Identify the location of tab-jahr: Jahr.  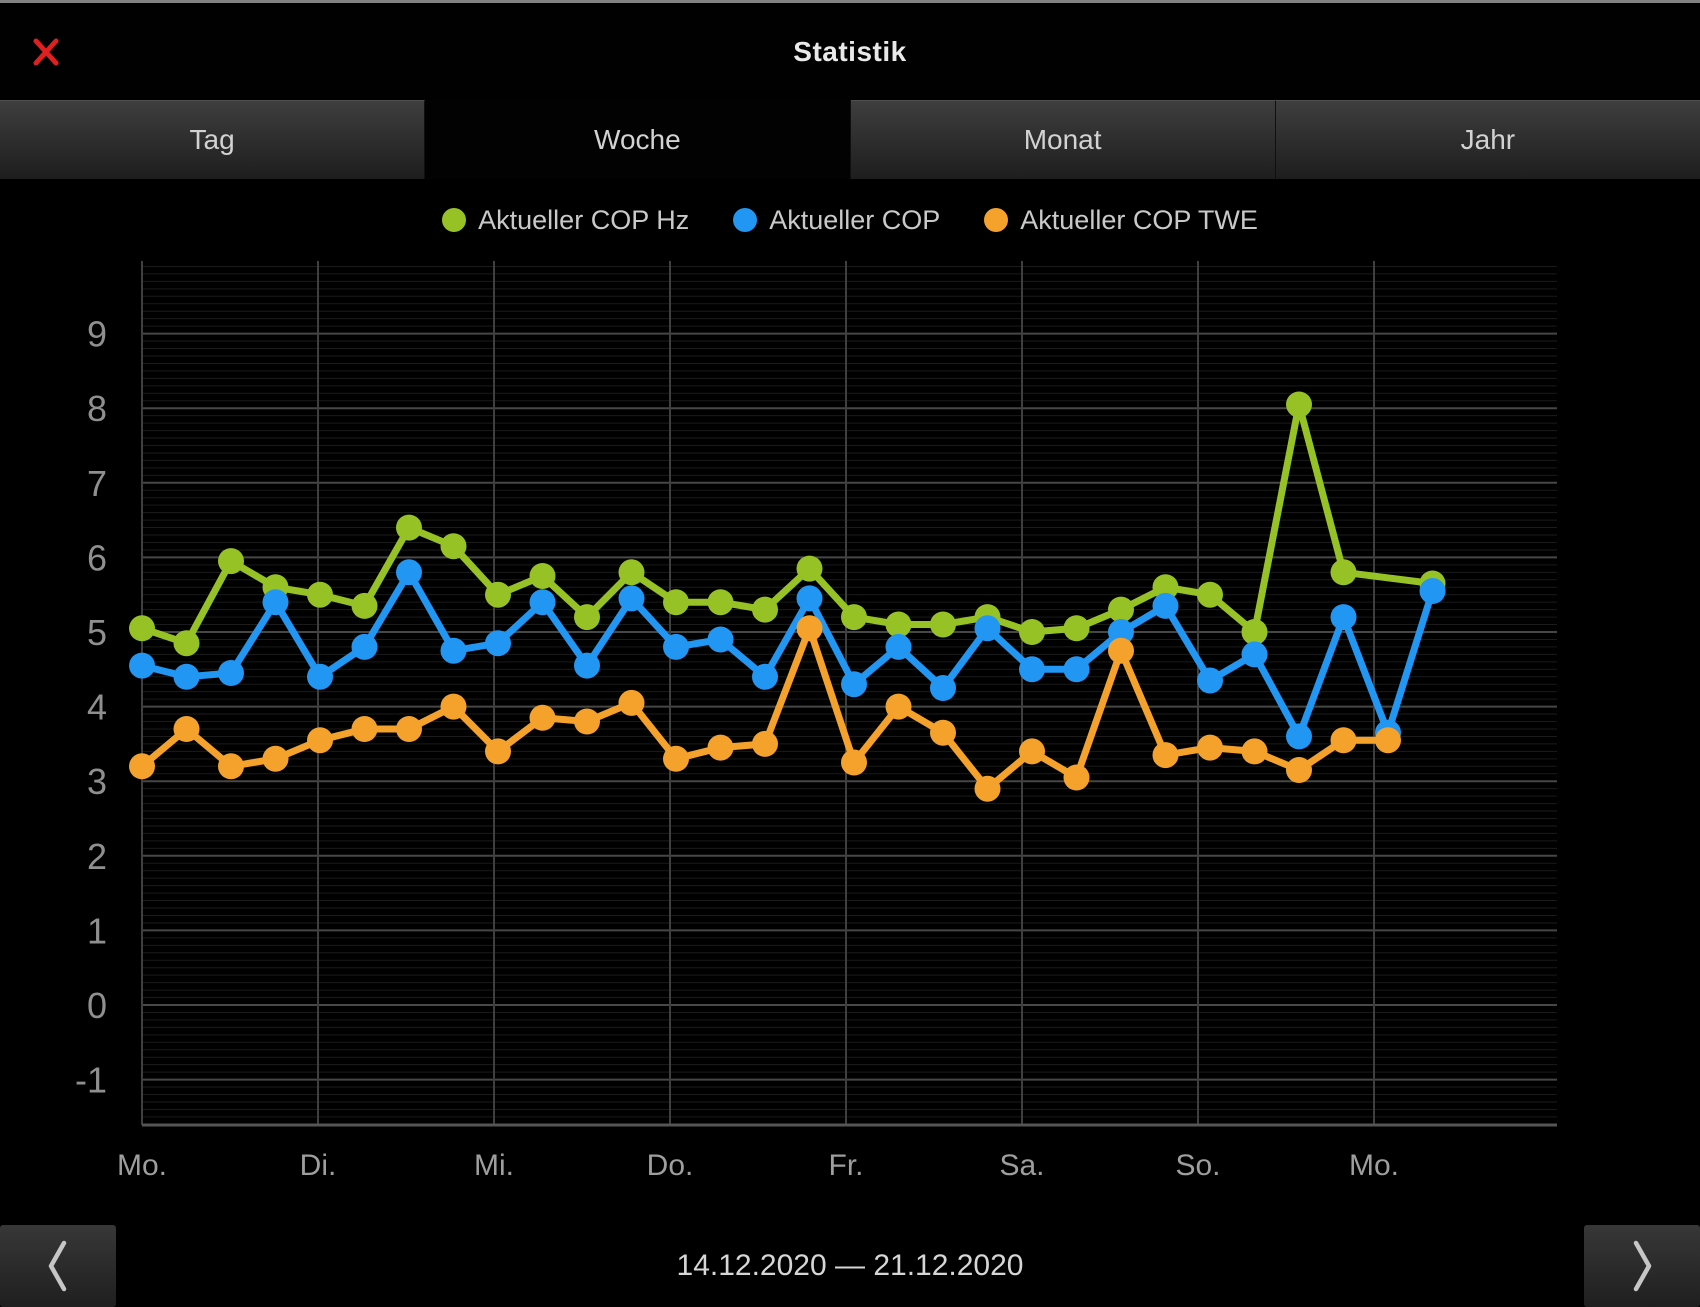
(1487, 139).